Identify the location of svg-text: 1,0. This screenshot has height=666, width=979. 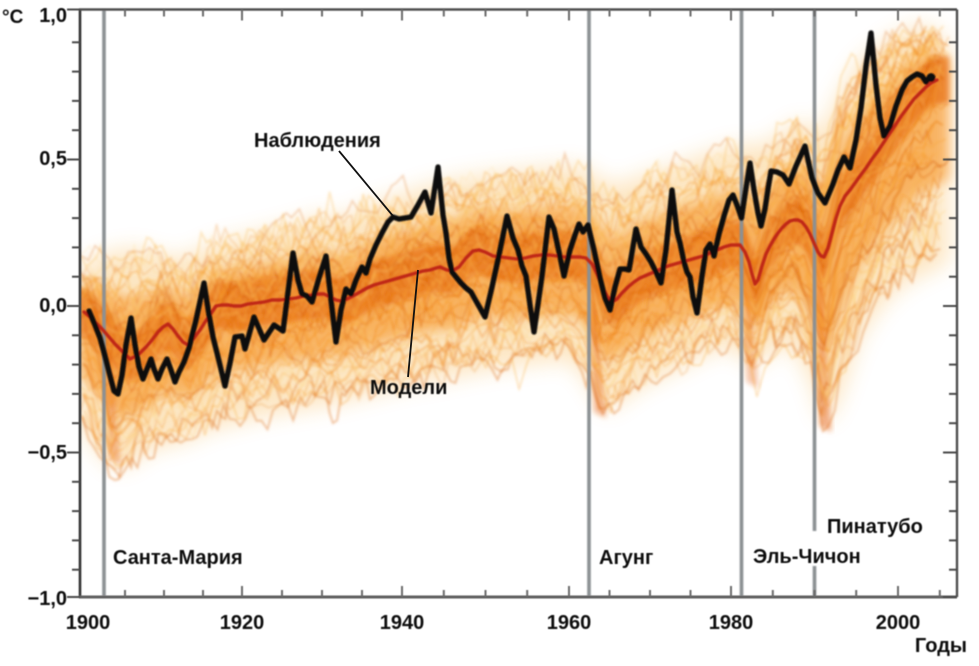
(53, 16).